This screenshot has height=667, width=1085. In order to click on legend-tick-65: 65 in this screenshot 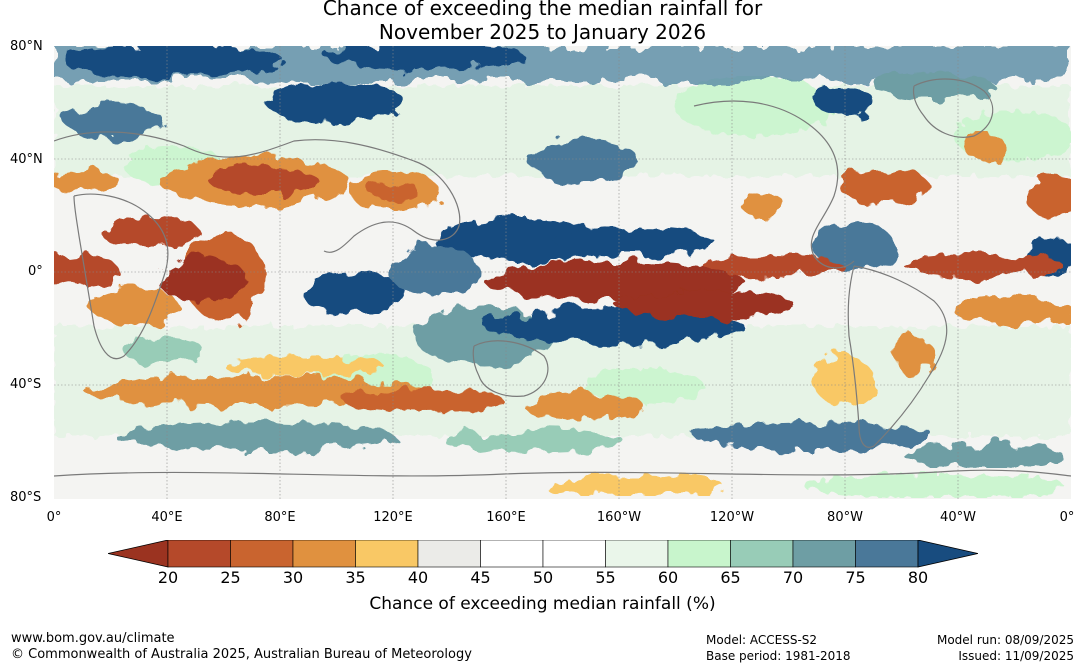, I will do `click(730, 577)`.